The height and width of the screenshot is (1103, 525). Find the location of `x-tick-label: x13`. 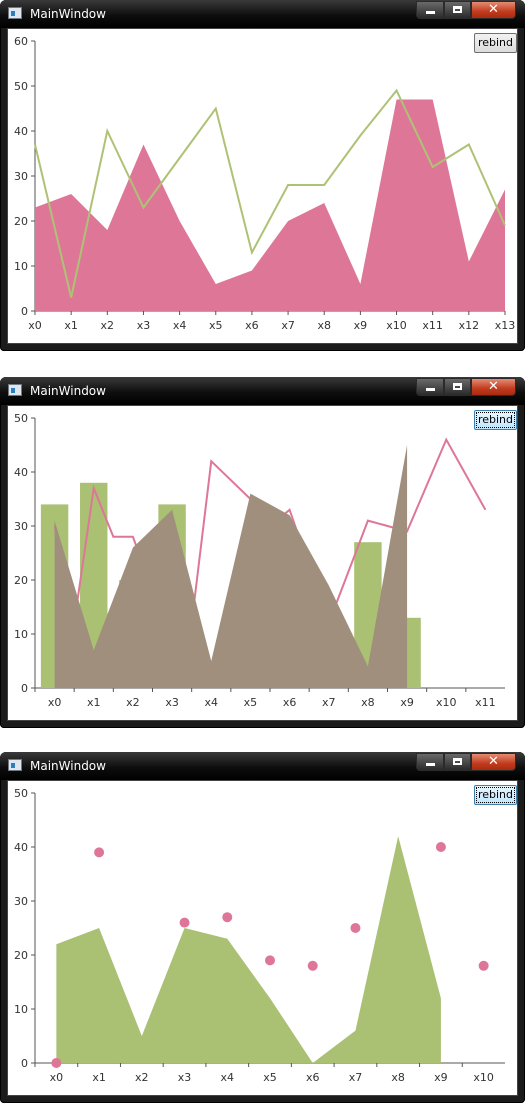

x-tick-label: x13 is located at coordinates (505, 325).